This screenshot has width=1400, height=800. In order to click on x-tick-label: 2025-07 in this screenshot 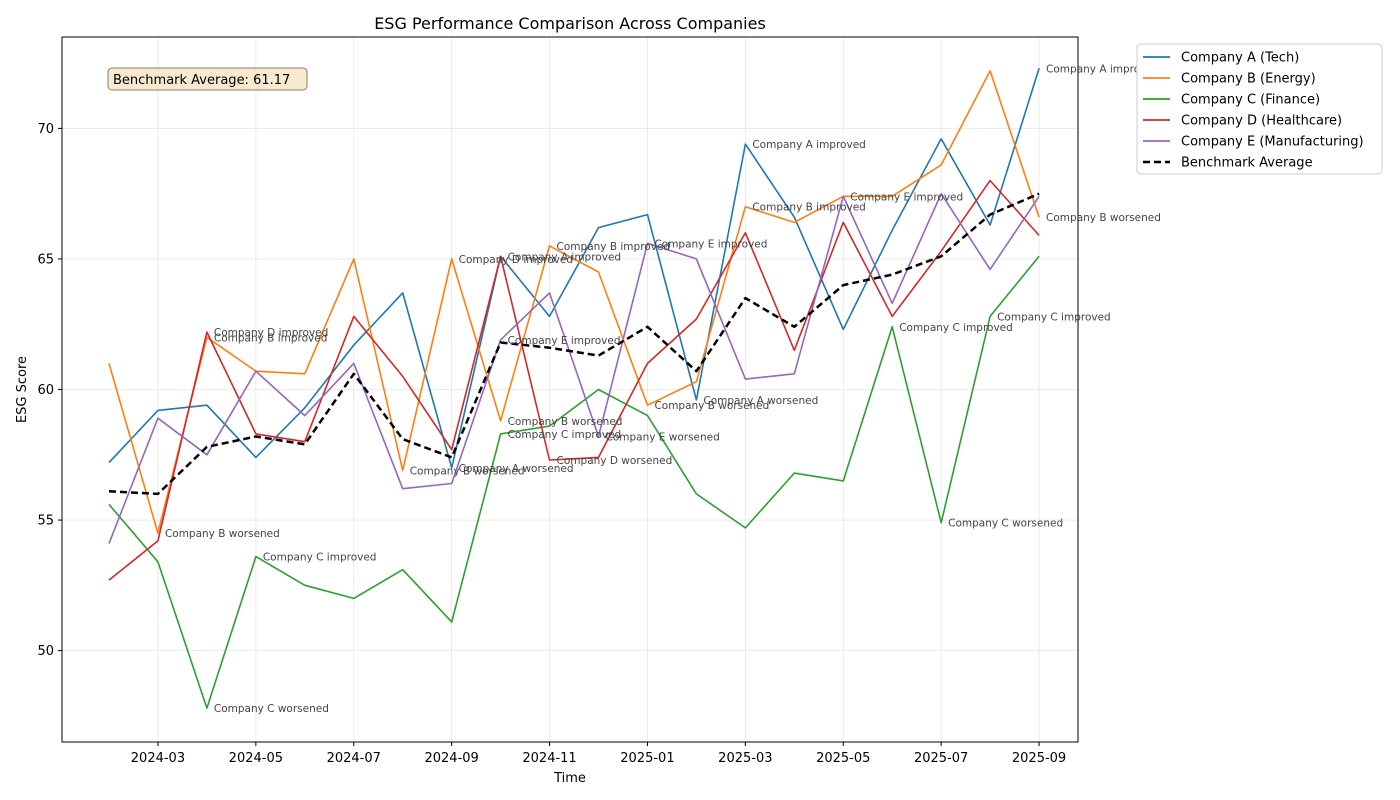, I will do `click(941, 758)`.